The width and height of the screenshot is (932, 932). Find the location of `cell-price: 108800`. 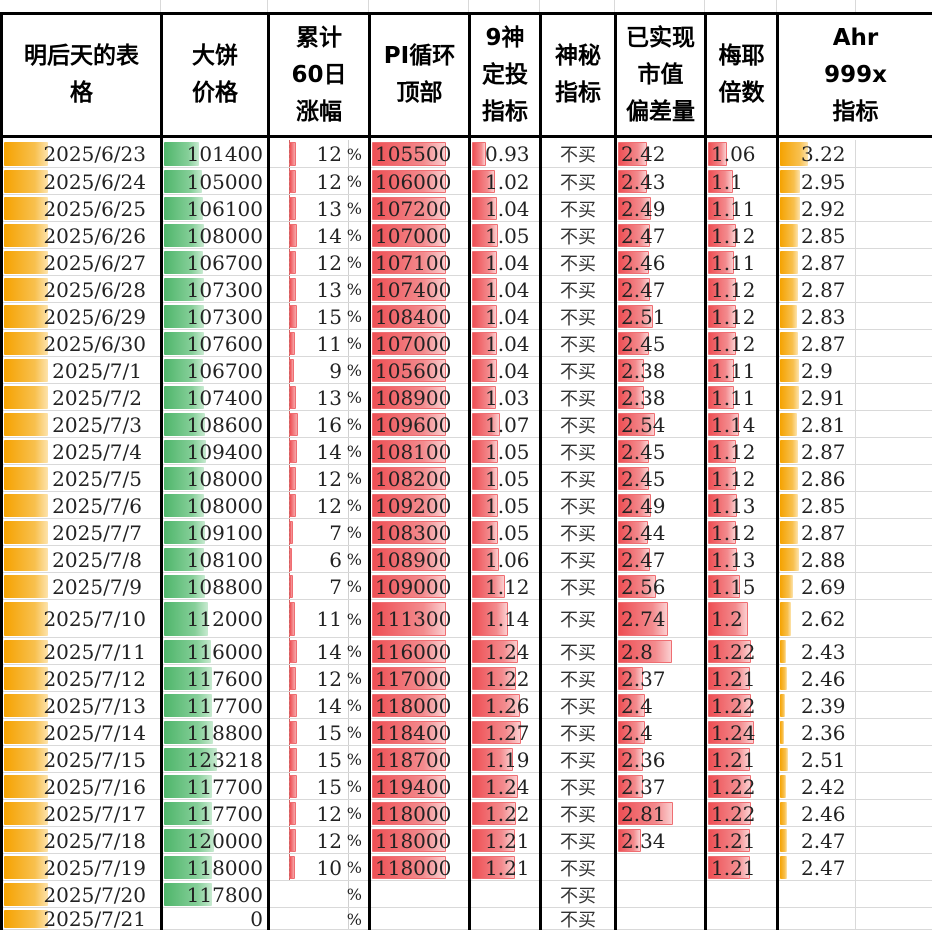

cell-price: 108800 is located at coordinates (215, 586).